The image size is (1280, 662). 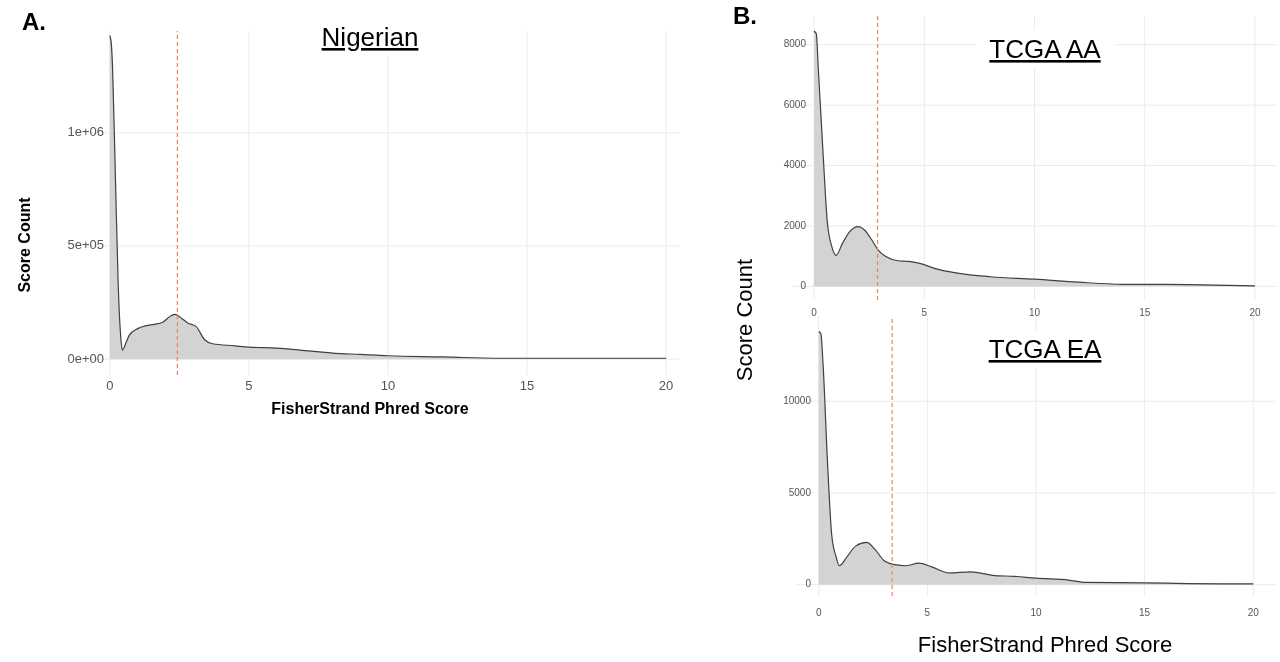 I want to click on y-tick-label: 4000, so click(x=795, y=165).